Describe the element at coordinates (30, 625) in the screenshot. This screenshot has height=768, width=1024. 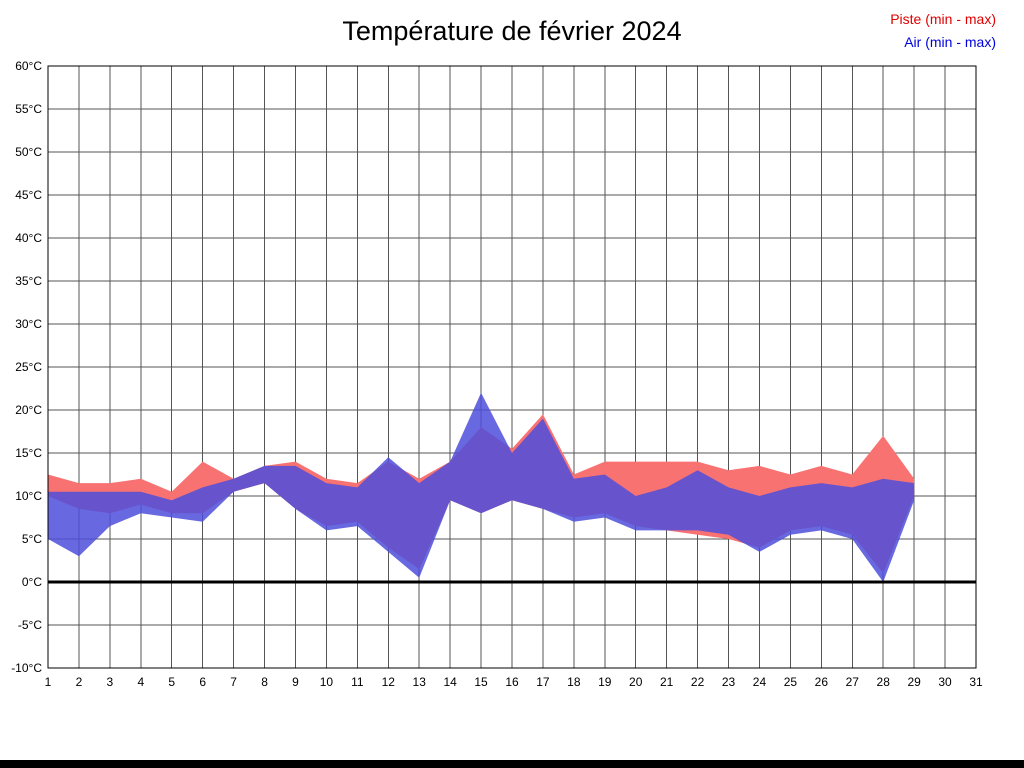
I see `y-tick-label: -5°C` at that location.